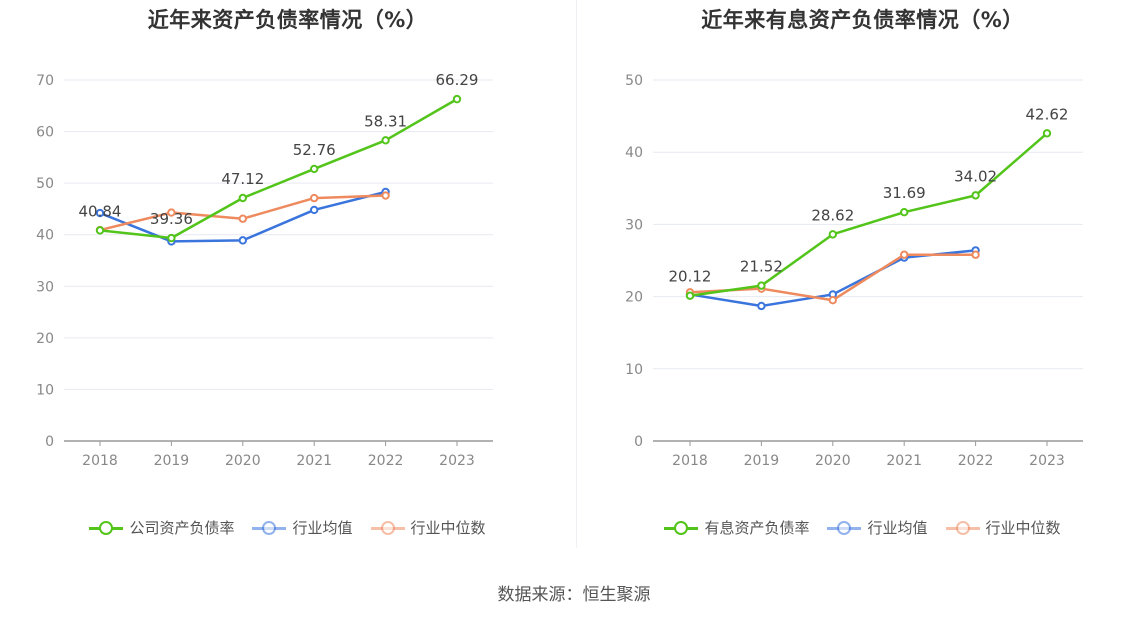 The image size is (1148, 619). Describe the element at coordinates (904, 193) in the screenshot. I see `data-label: 31.69` at that location.